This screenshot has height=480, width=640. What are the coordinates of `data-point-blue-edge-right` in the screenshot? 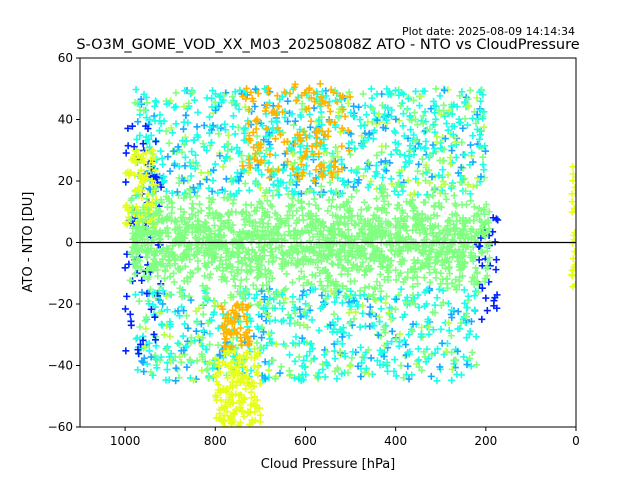 It's located at (497, 295).